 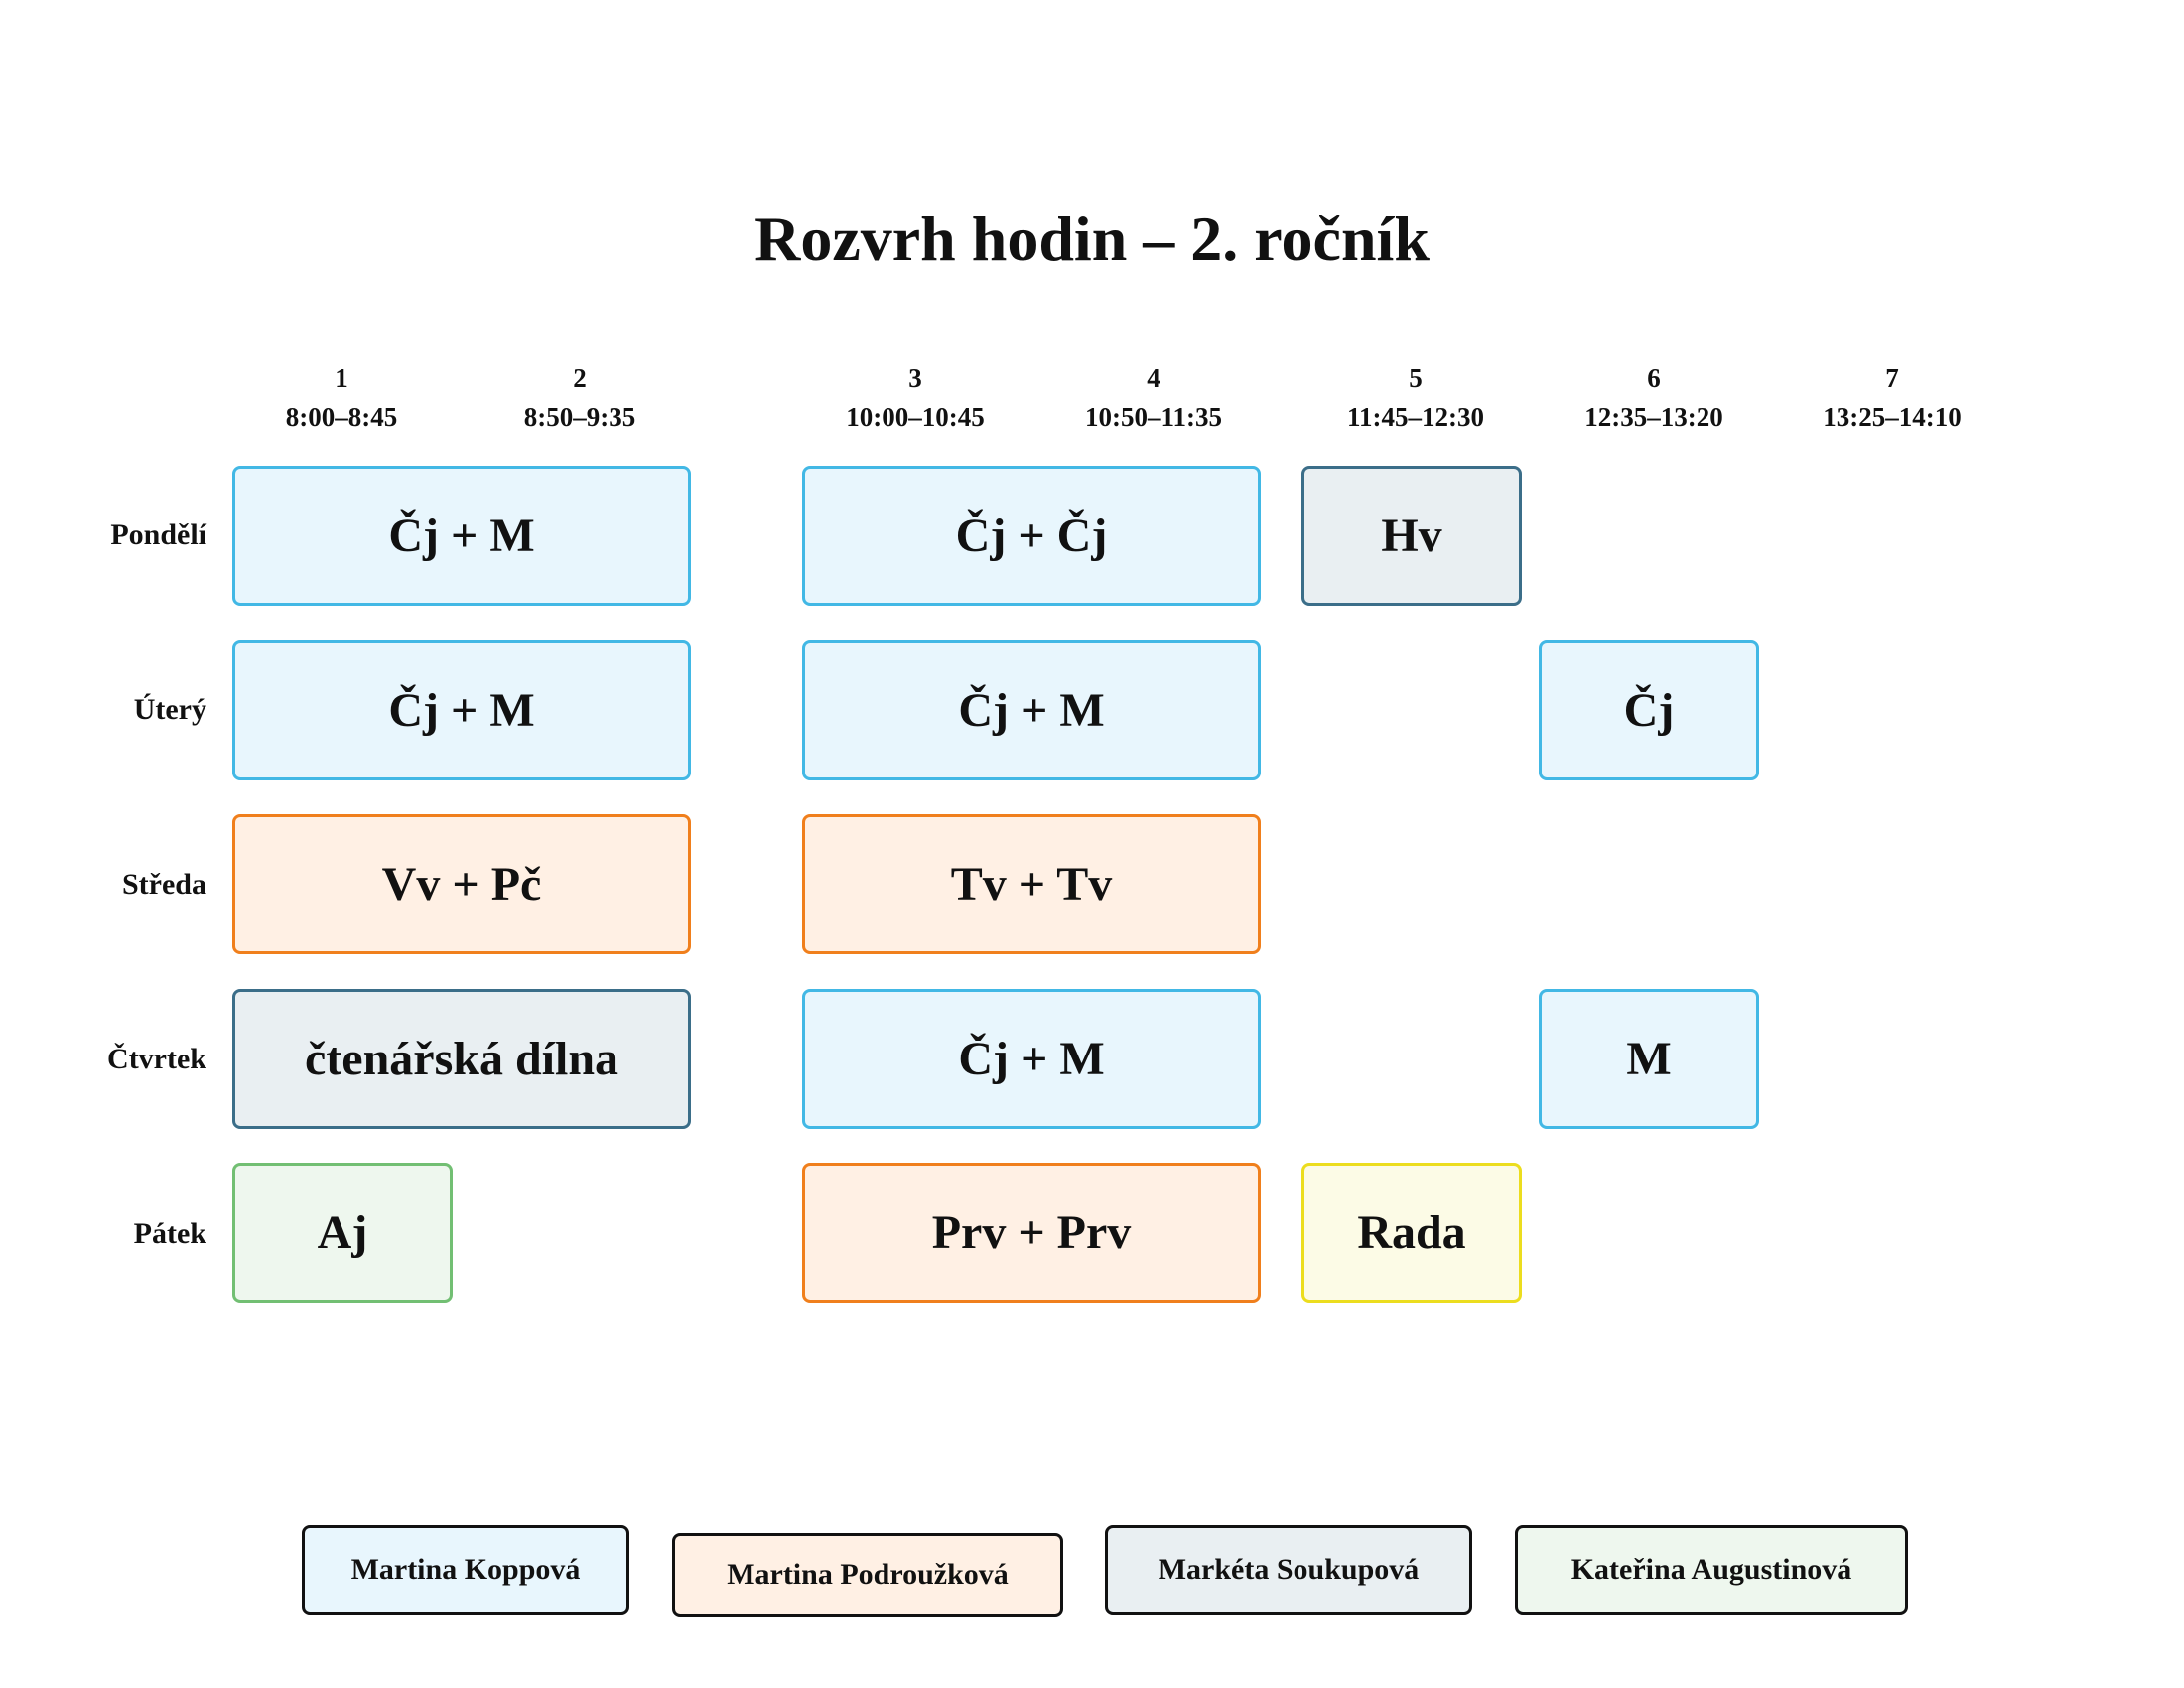 I want to click on lesson-cell: Tv + Tv, so click(x=1031, y=884).